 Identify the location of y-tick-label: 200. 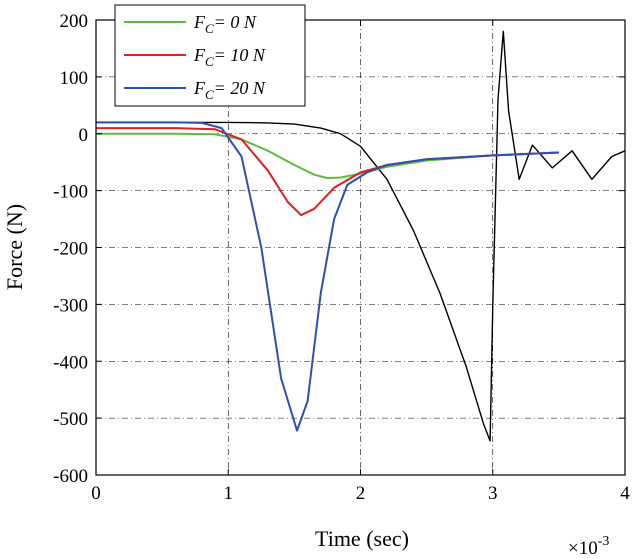
(74, 21).